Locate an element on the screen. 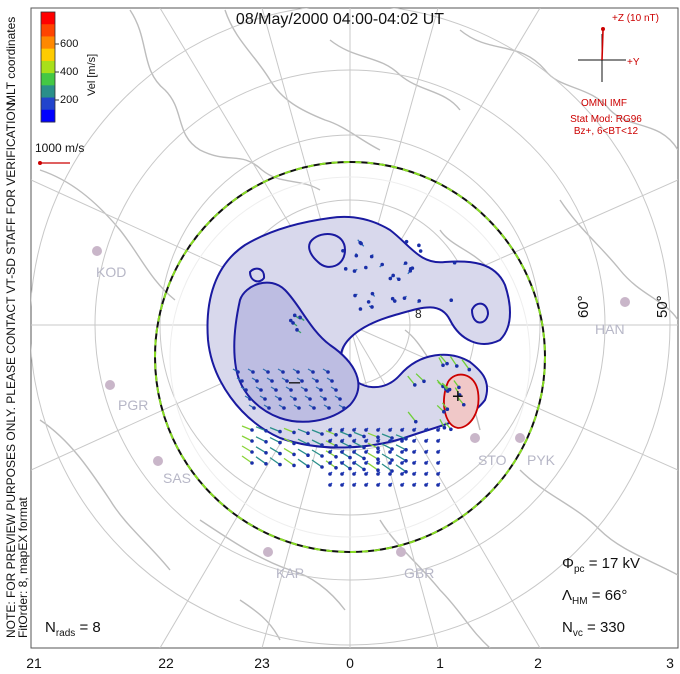 The height and width of the screenshot is (674, 680). station-pgr: PGR is located at coordinates (126, 396).